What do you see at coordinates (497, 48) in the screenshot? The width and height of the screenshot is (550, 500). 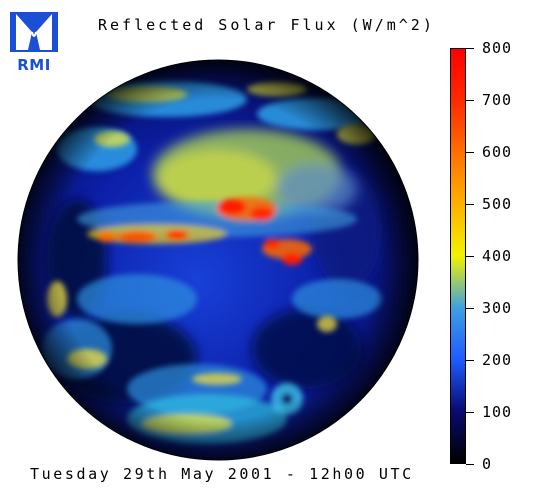 I see `colorbar-tick-label: 800` at bounding box center [497, 48].